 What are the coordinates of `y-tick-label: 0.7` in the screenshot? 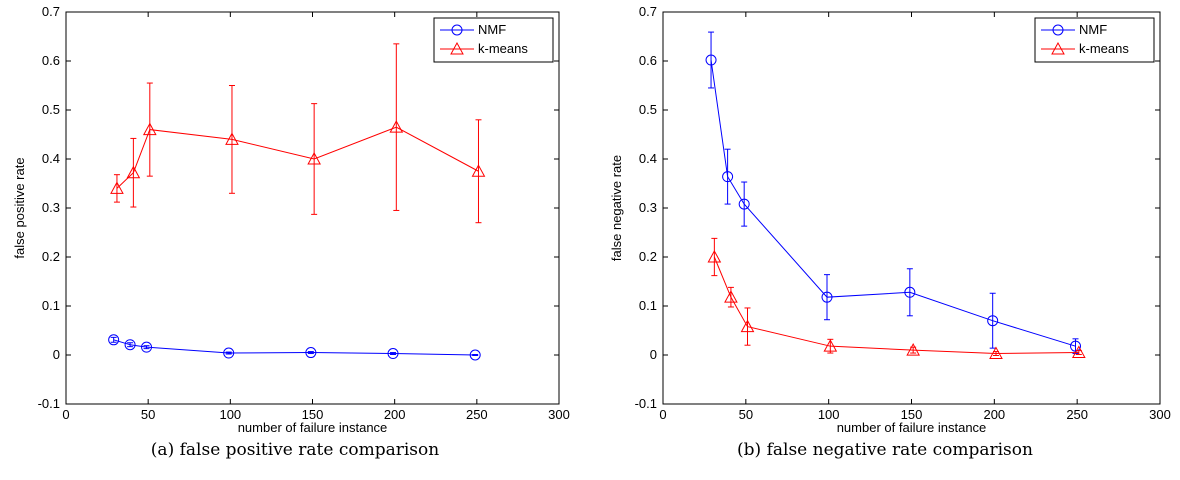 It's located at (648, 11).